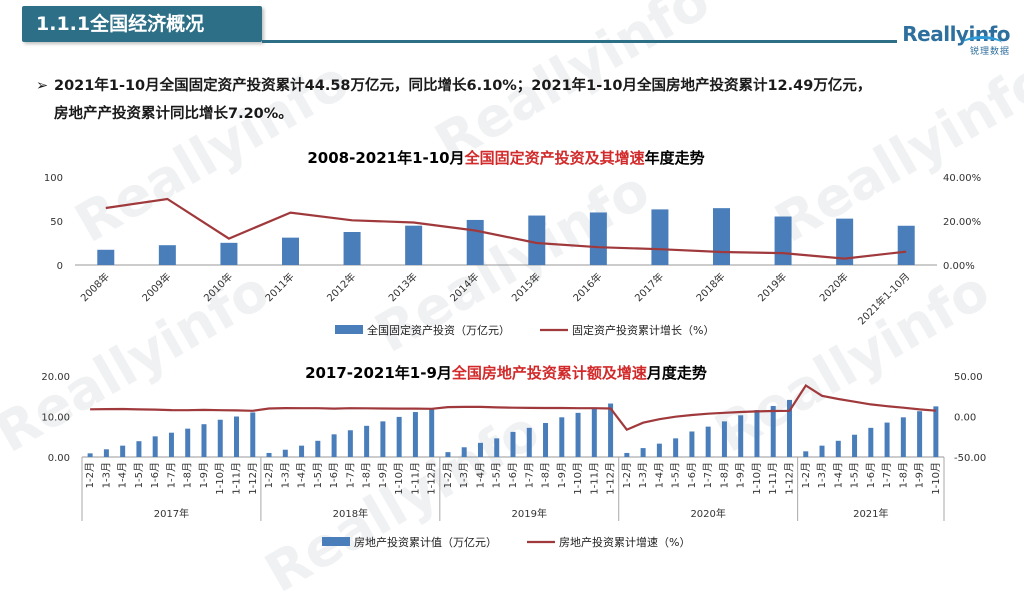 The height and width of the screenshot is (605, 1024). I want to click on chart1-y-left-tick: 0, so click(60, 266).